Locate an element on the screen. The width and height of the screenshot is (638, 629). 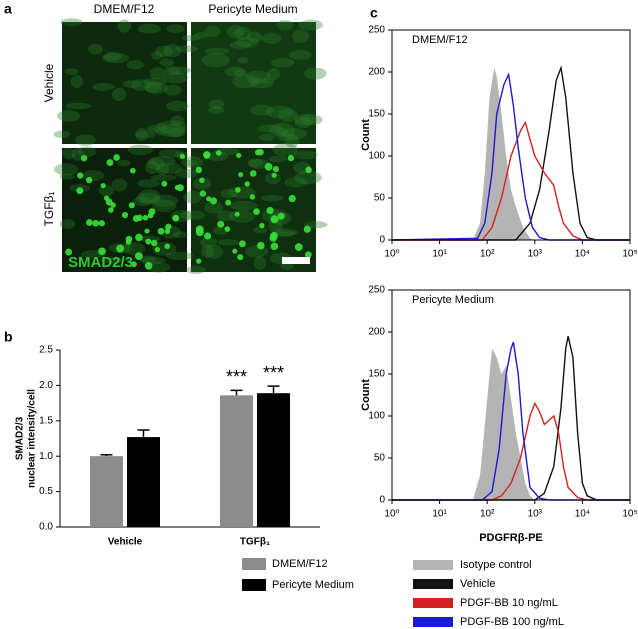
x-tick-label: 10² is located at coordinates (487, 254).